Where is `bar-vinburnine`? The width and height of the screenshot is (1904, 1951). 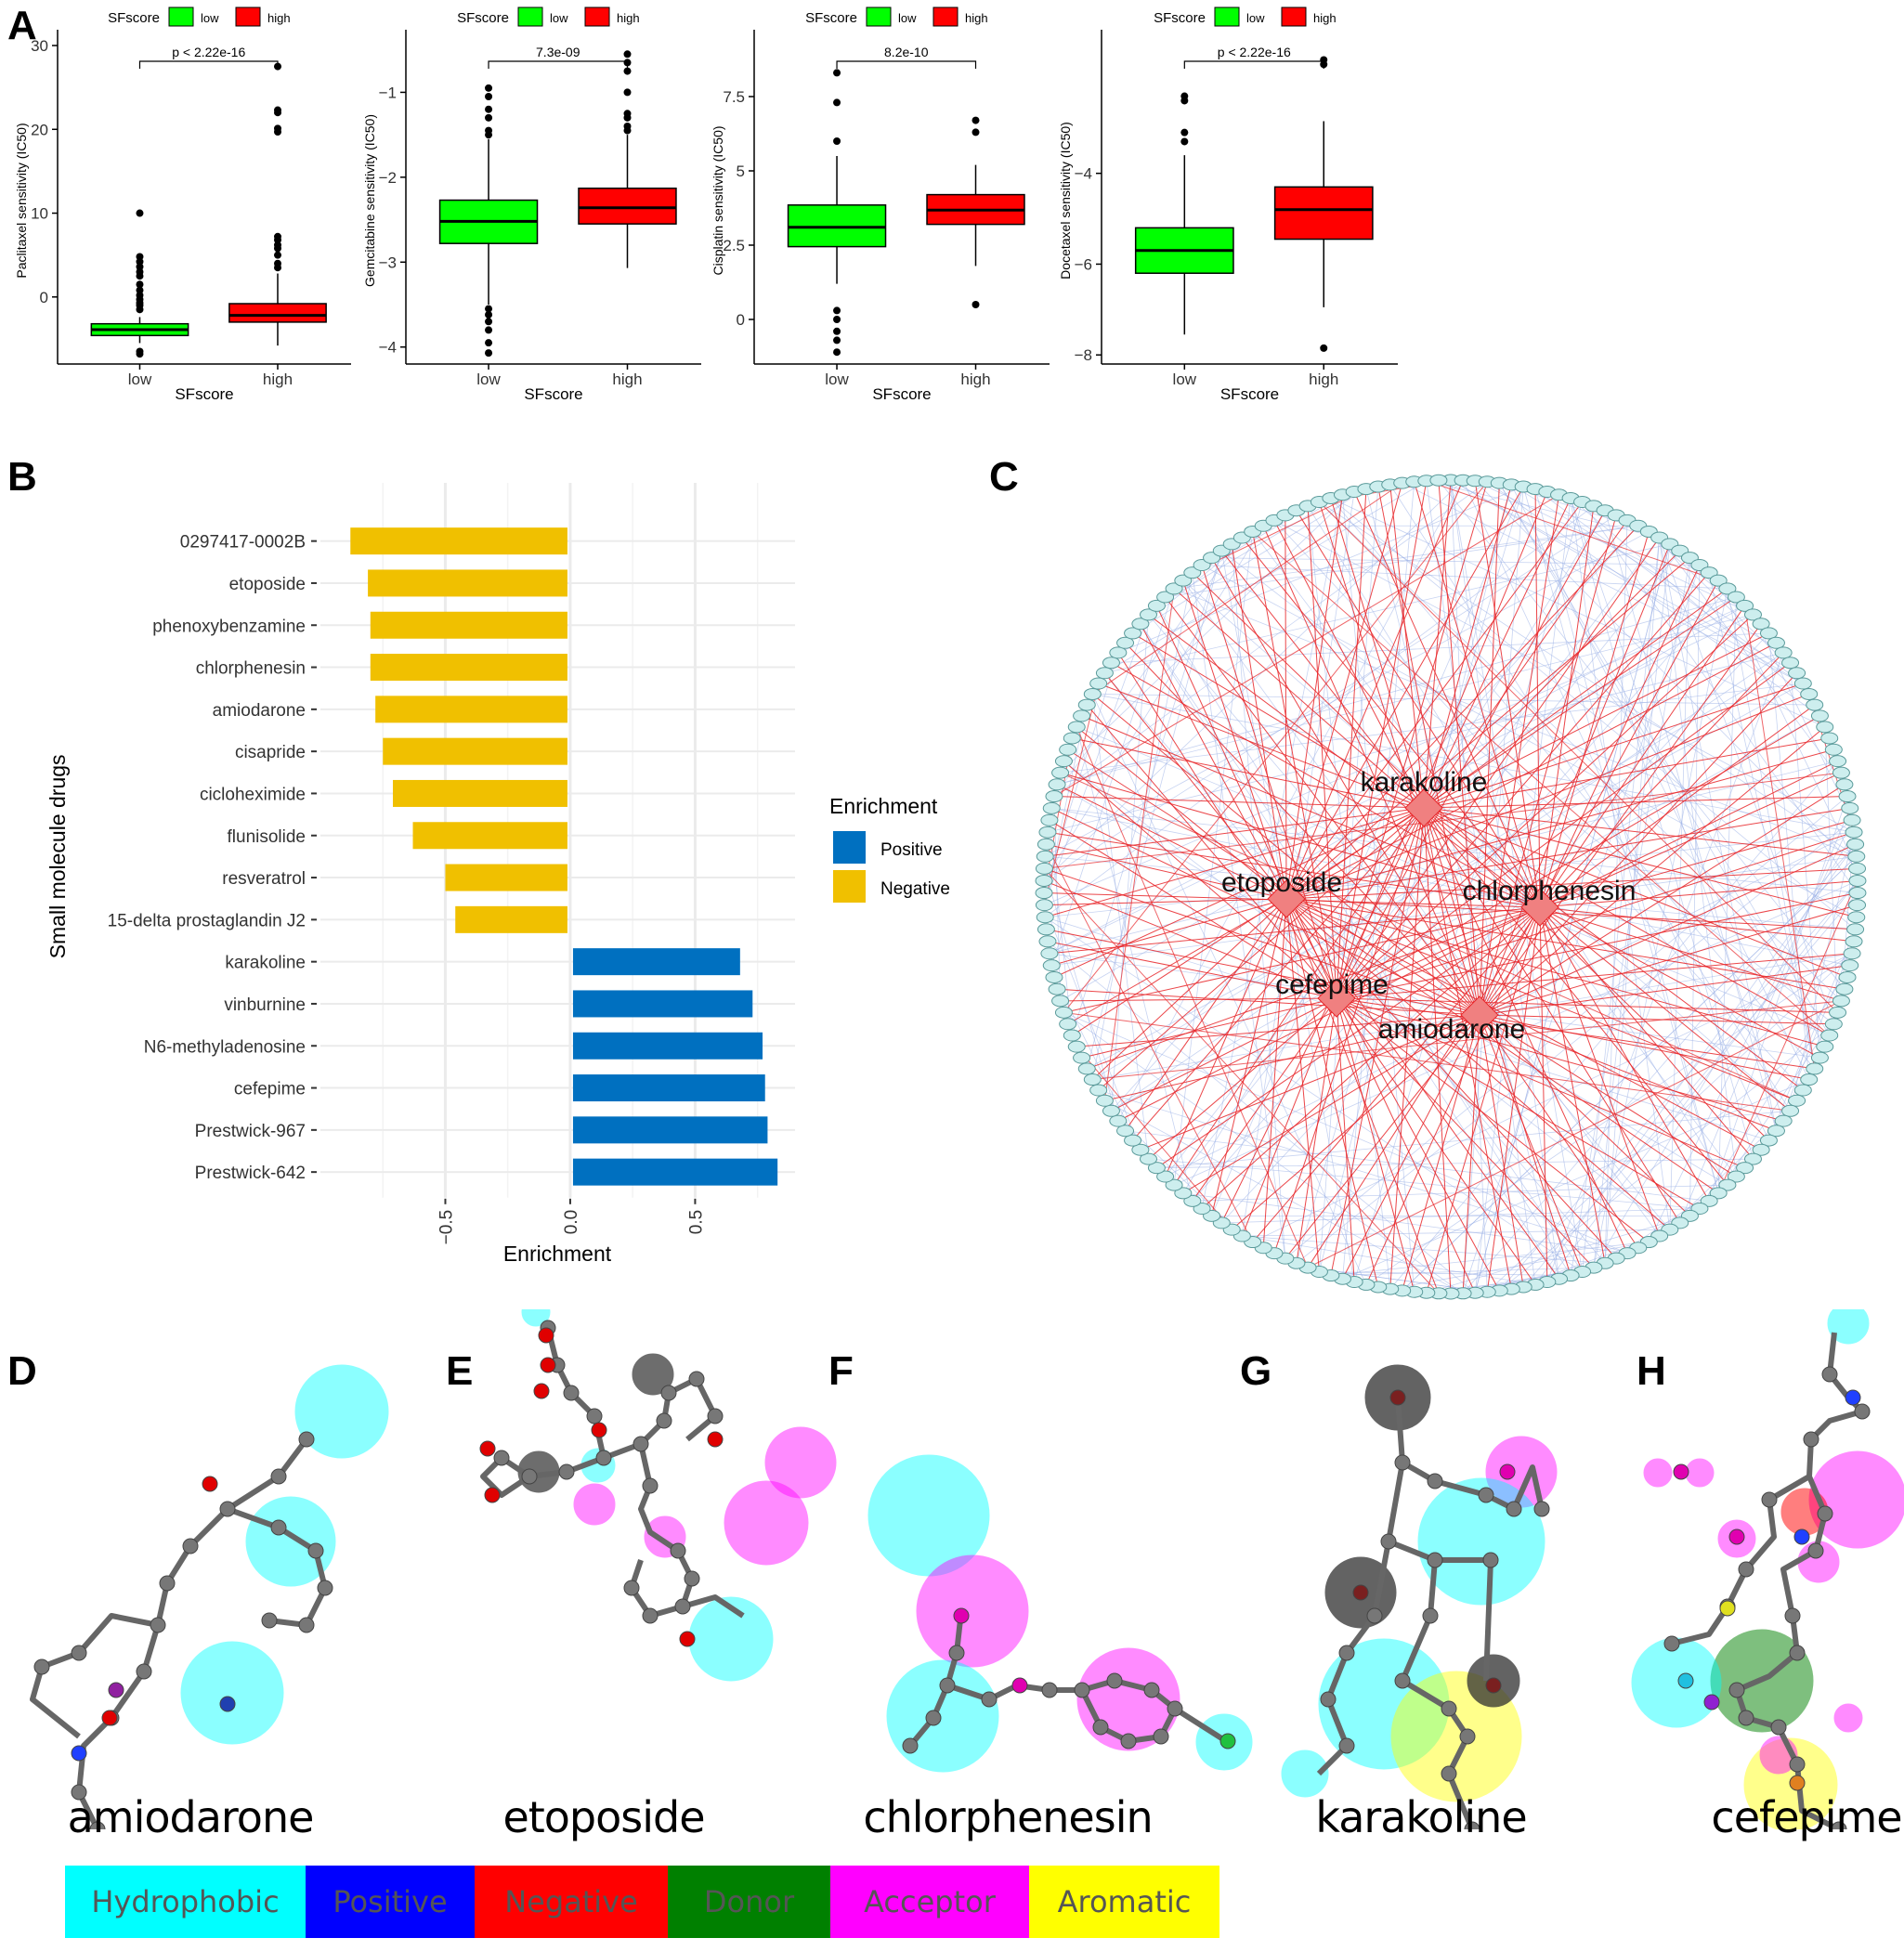 bar-vinburnine is located at coordinates (662, 1004).